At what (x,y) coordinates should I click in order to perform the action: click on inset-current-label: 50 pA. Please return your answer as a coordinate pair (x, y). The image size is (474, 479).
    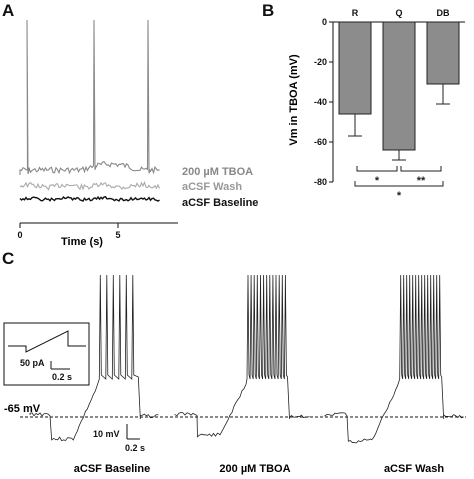
    Looking at the image, I should click on (32, 363).